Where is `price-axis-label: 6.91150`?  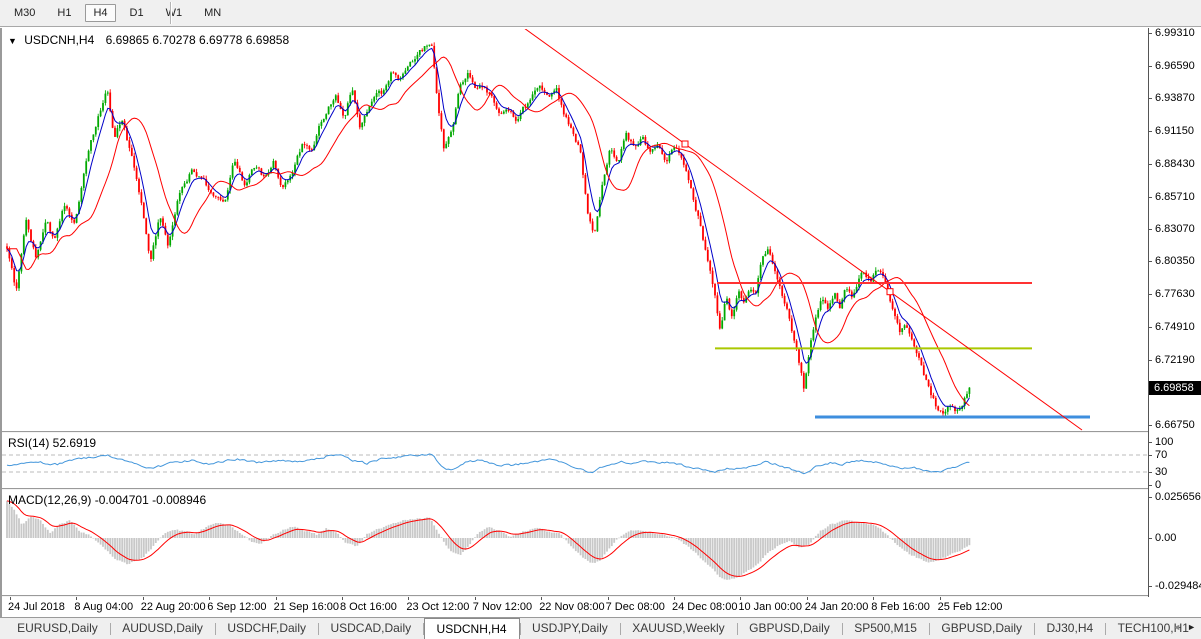 price-axis-label: 6.91150 is located at coordinates (1174, 131).